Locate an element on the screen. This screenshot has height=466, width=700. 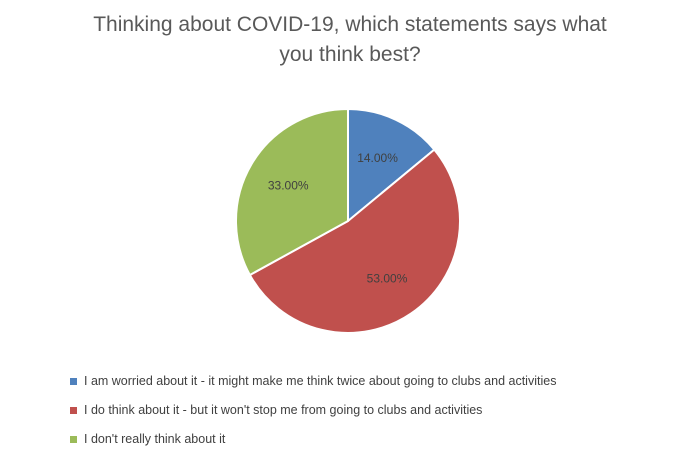
pie-slice-worried is located at coordinates (391, 165).